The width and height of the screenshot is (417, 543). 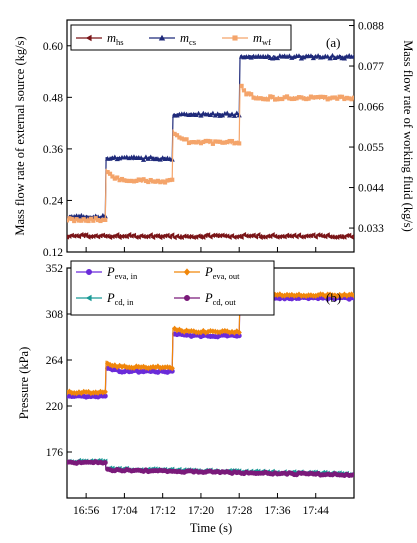 What do you see at coordinates (24, 383) in the screenshot?
I see `panel-b-ylabel: Pressure (kPa)` at bounding box center [24, 383].